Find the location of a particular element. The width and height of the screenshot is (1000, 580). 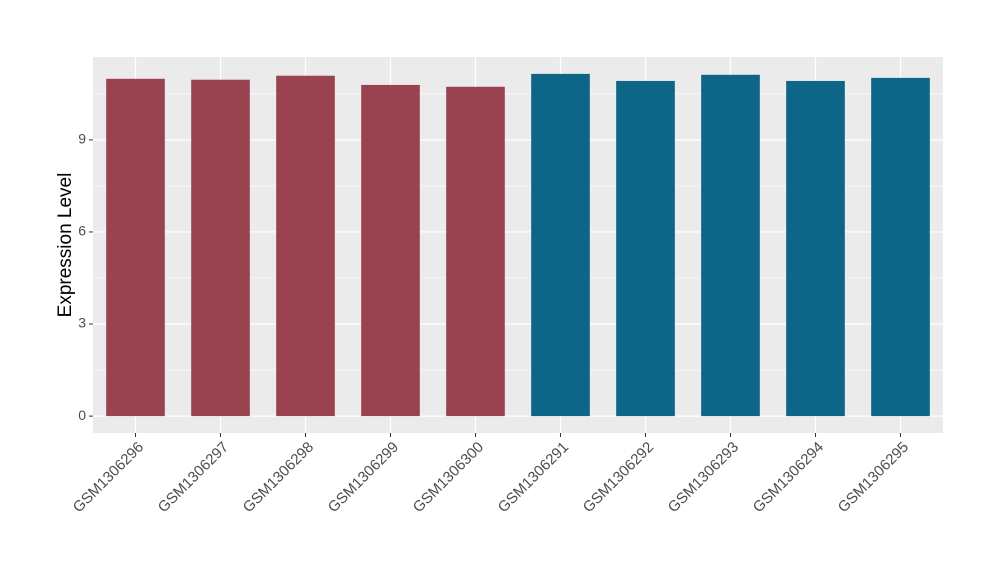

y-tick-label: 3 is located at coordinates (82, 323).